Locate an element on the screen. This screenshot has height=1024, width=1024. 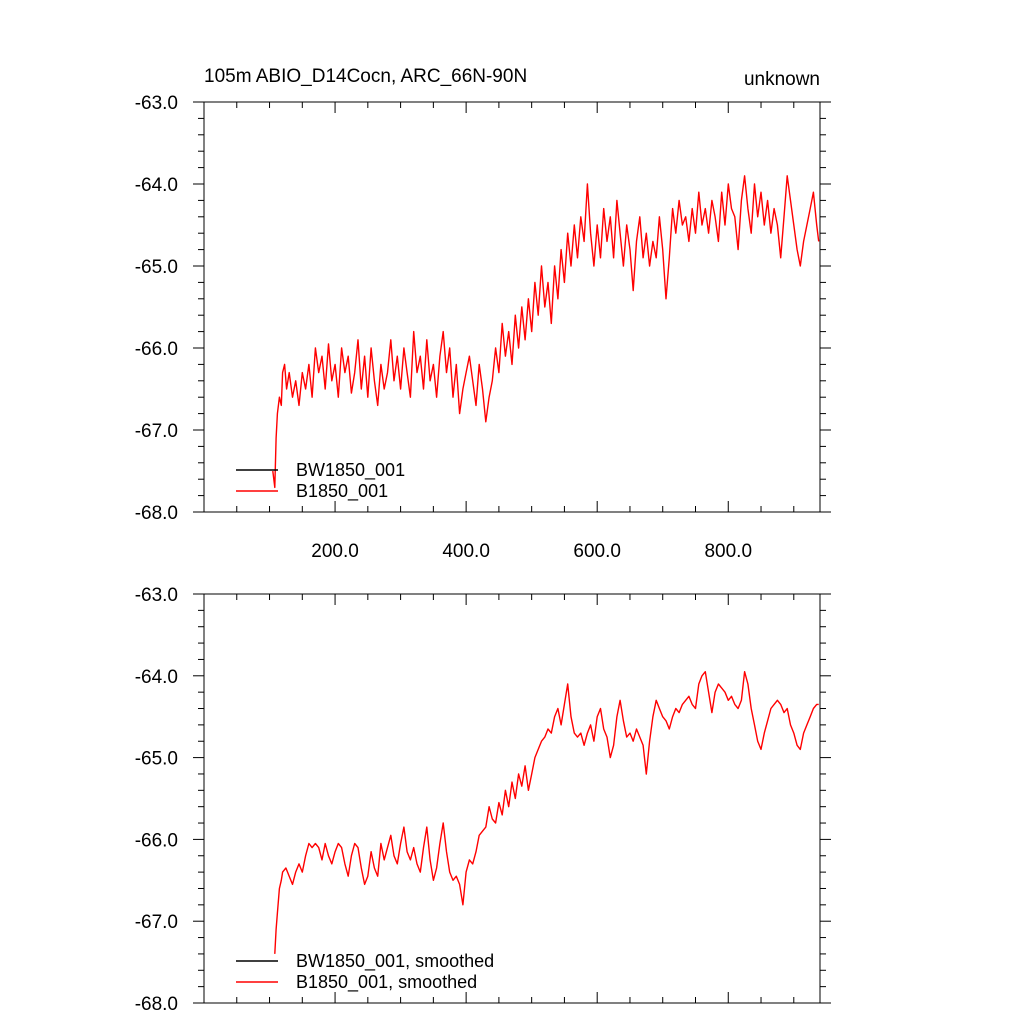
legend-label: BW1850_001 is located at coordinates (350, 470).